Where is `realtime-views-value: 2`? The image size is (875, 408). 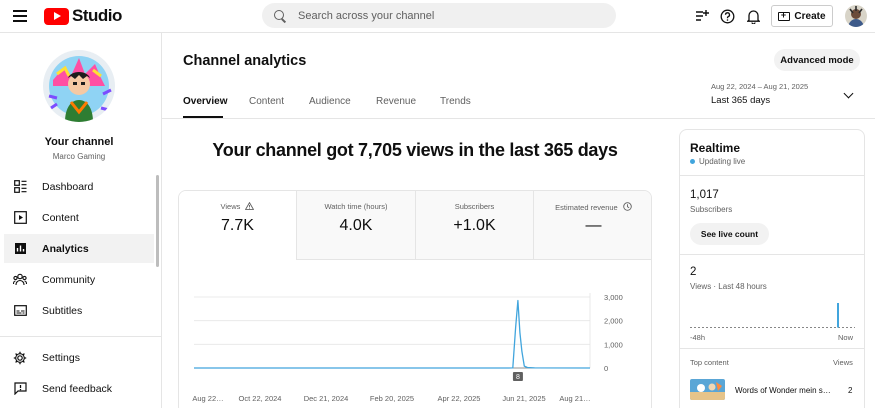 realtime-views-value: 2 is located at coordinates (693, 272).